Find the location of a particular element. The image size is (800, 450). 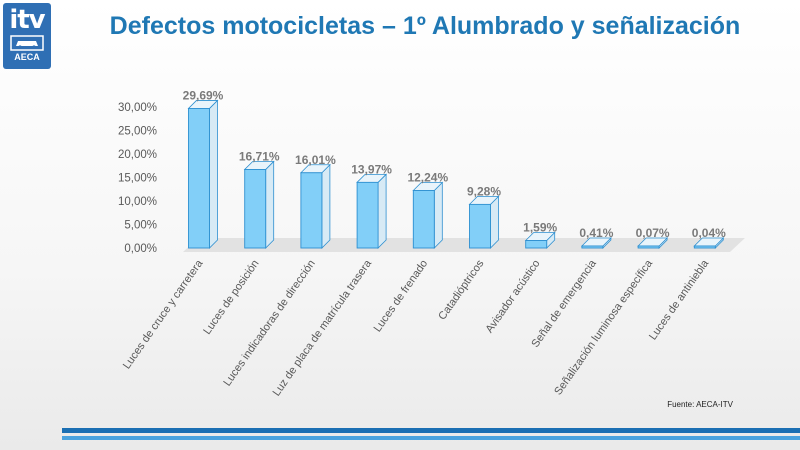

bar: 0,04% is located at coordinates (709, 237).